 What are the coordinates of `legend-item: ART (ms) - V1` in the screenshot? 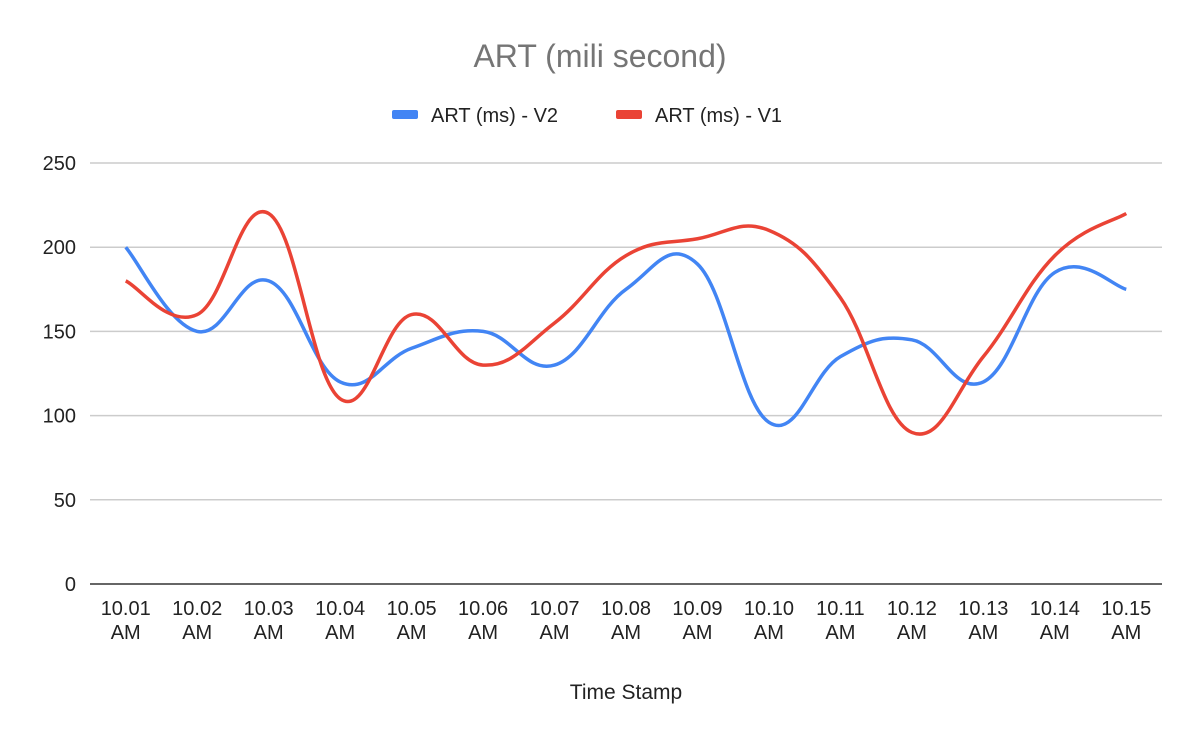 It's located at (699, 116).